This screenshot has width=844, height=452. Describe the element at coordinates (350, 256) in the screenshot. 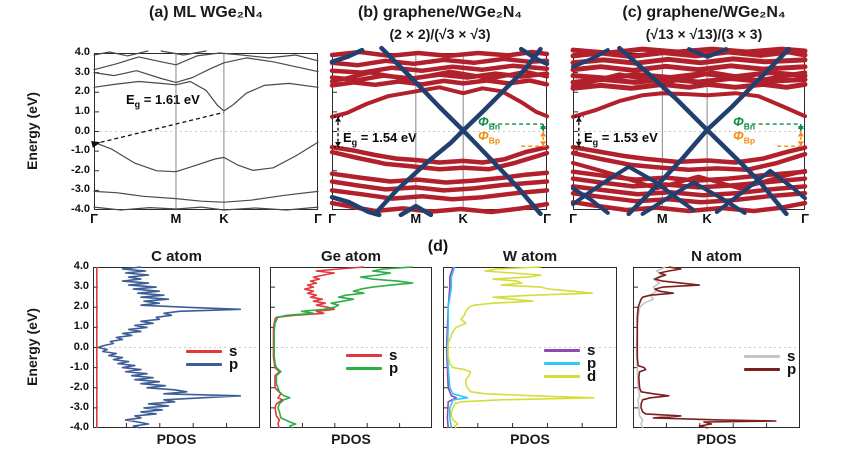

I see `pdos-ge-title: Ge atom` at that location.